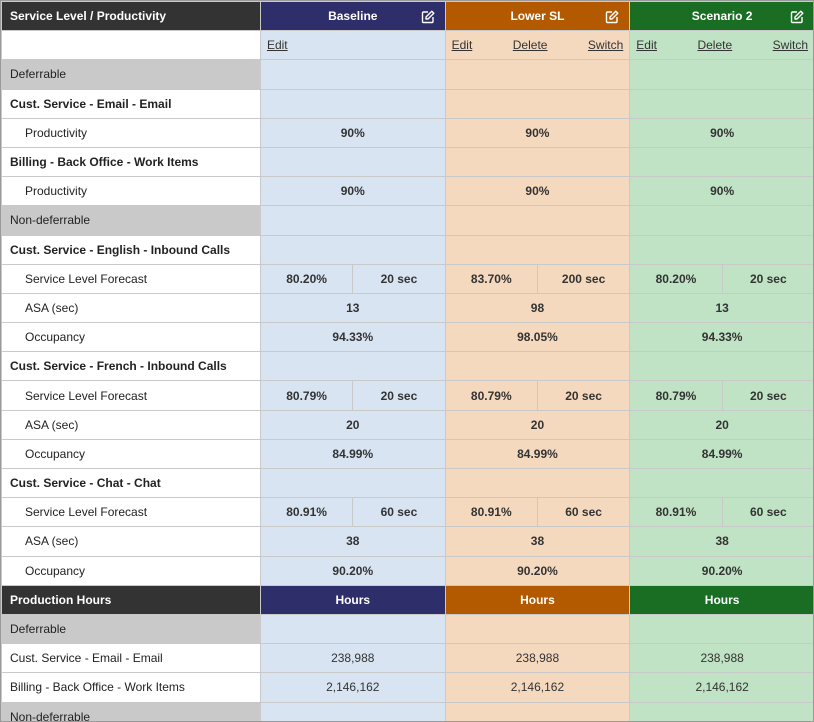 The image size is (814, 722). I want to click on scenario-header-scenario-2: Scenario 2, so click(721, 16).